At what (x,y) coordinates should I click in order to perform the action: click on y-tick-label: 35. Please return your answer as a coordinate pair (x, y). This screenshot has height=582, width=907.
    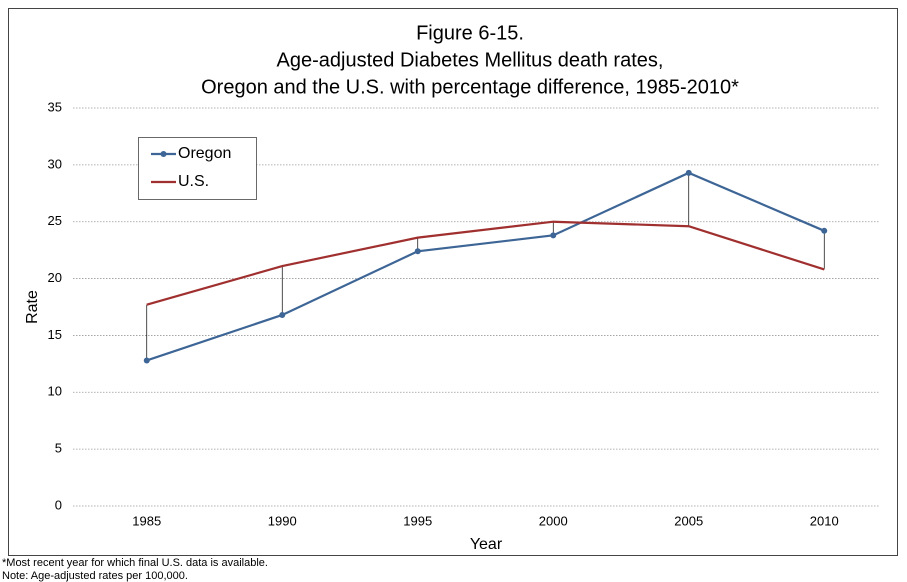
    Looking at the image, I should click on (55, 106).